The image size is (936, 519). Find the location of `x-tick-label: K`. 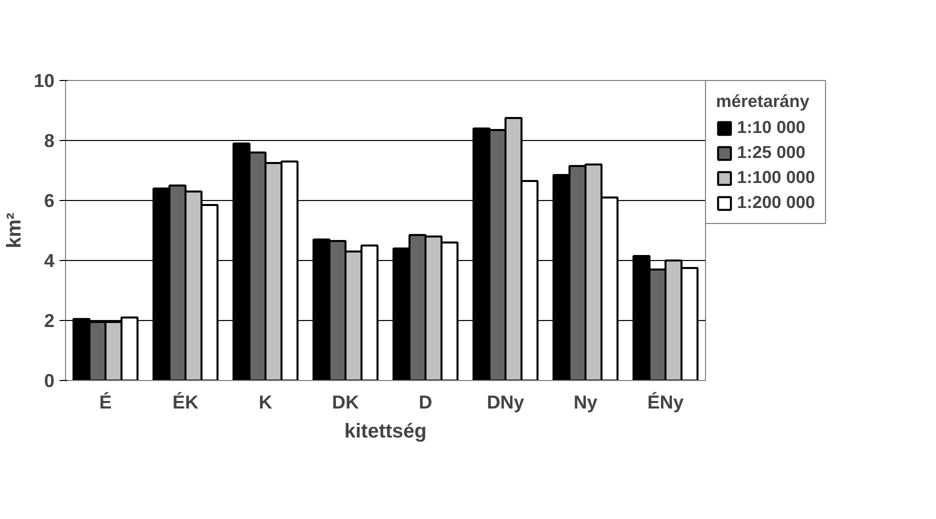

x-tick-label: K is located at coordinates (265, 402).